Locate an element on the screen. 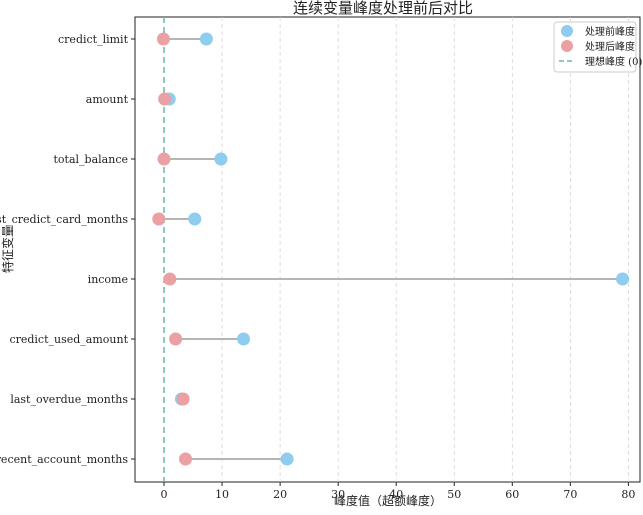 This screenshot has width=643, height=515. legend-label-reference: 理想峰度 (0) is located at coordinates (613, 61).